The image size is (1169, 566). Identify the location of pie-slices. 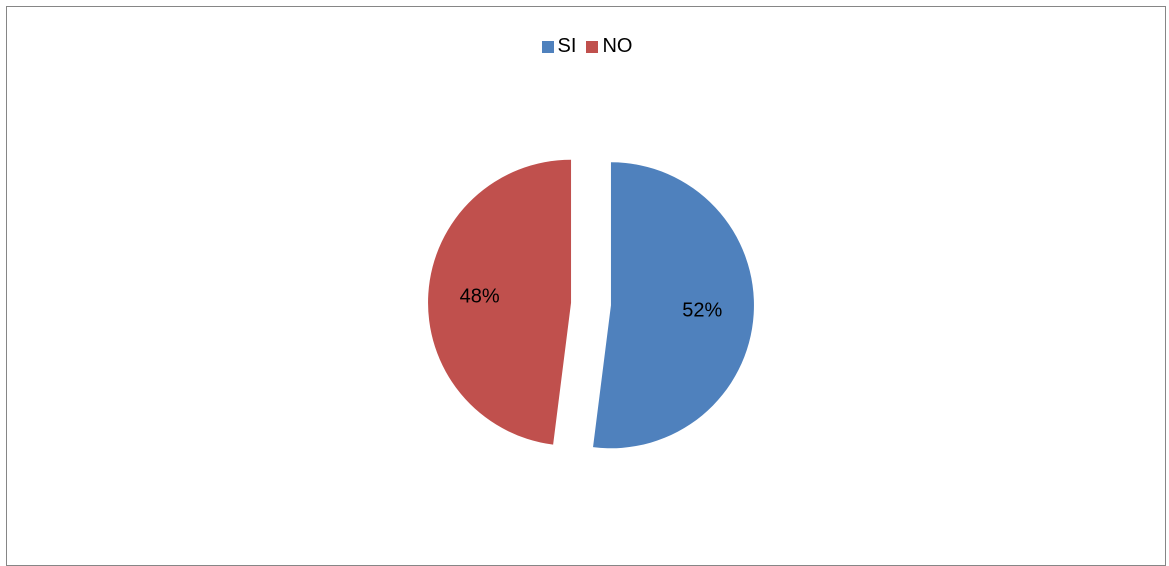
(591, 304).